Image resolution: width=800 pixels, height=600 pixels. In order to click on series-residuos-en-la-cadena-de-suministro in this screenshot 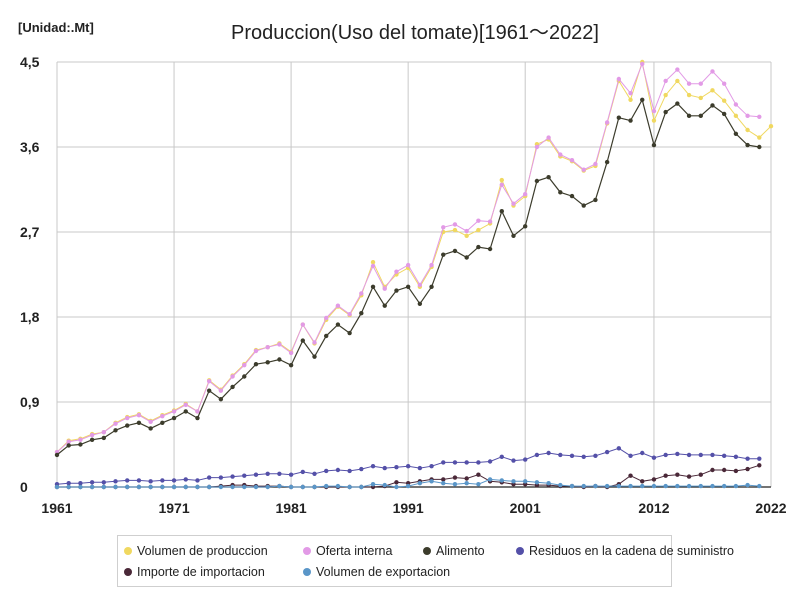, I will do `click(408, 466)`.